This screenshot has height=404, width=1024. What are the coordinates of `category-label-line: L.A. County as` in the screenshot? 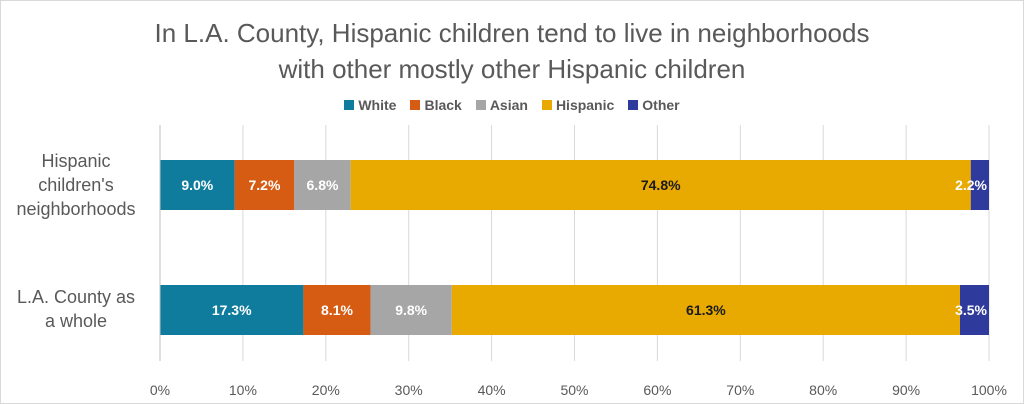 It's located at (76, 297).